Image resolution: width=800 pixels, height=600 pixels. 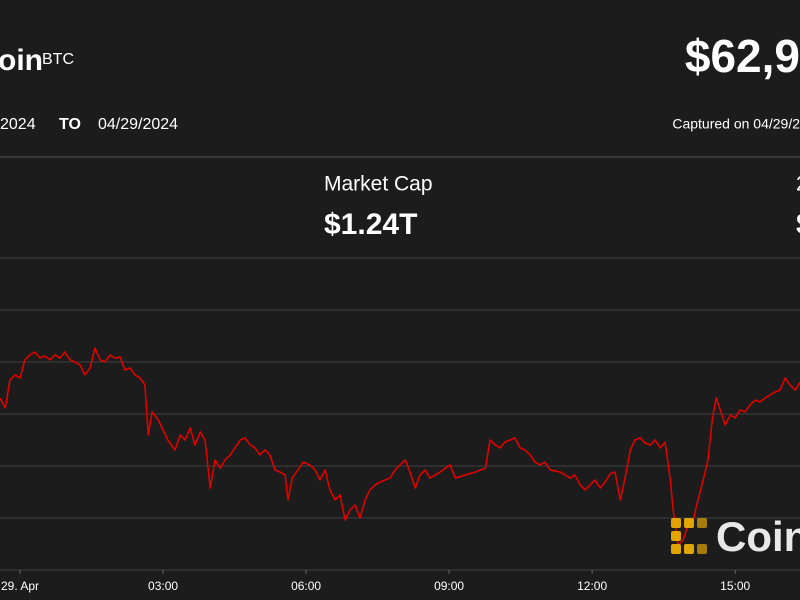 What do you see at coordinates (378, 184) in the screenshot?
I see `stat-label: Market Cap` at bounding box center [378, 184].